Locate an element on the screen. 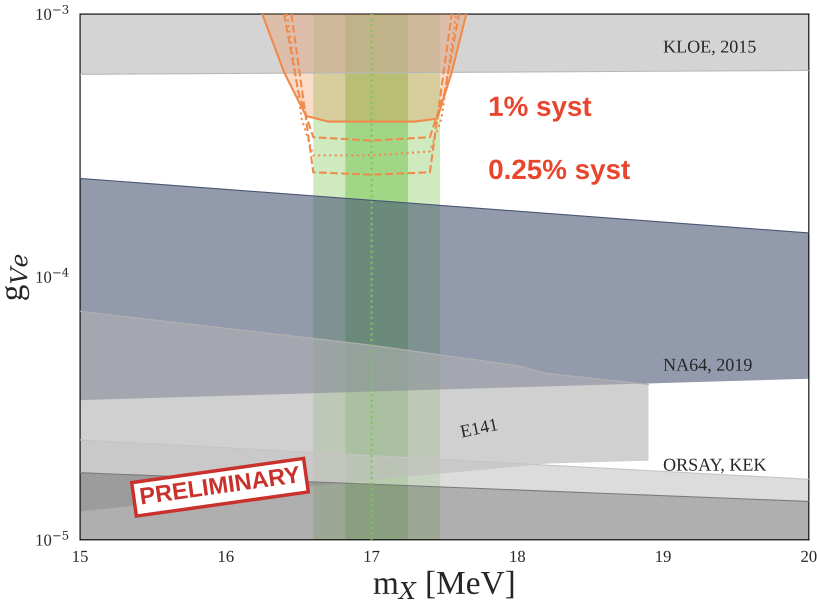 This screenshot has height=610, width=817. x-axis-title: m$_{X}$ [MeV] is located at coordinates (444, 585).